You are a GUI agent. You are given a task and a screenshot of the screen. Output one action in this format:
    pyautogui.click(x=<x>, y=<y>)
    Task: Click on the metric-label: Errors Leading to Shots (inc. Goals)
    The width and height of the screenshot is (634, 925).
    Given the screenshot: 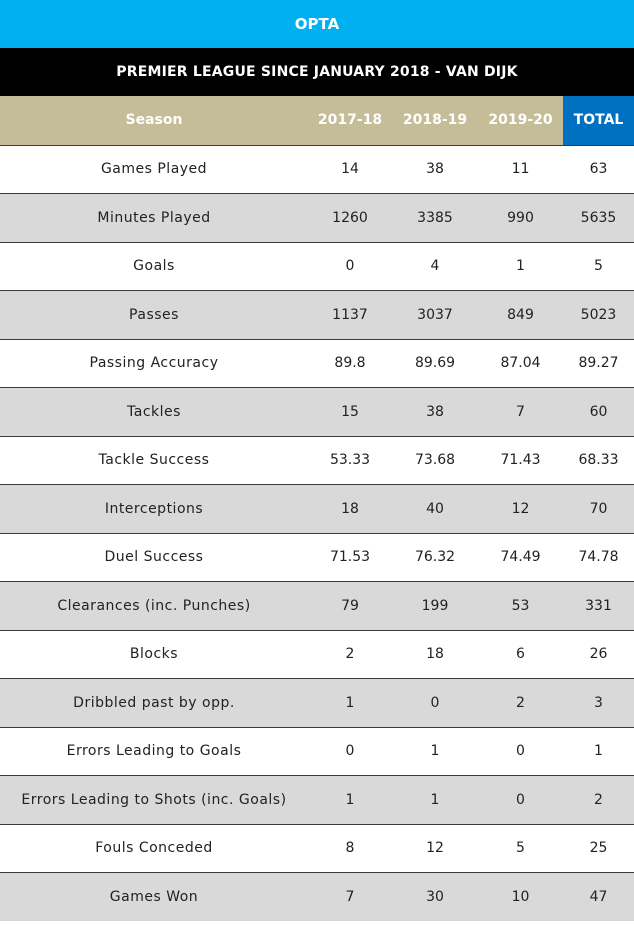 What is the action you would take?
    pyautogui.click(x=154, y=799)
    